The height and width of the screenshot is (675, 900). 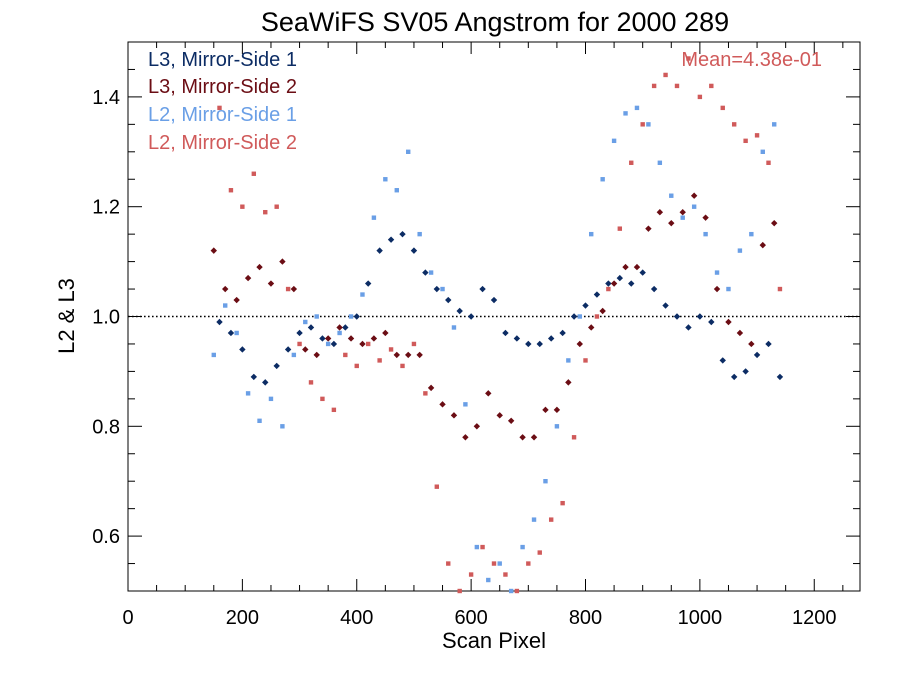 I want to click on y-tick-label: 0.8, so click(x=106, y=427).